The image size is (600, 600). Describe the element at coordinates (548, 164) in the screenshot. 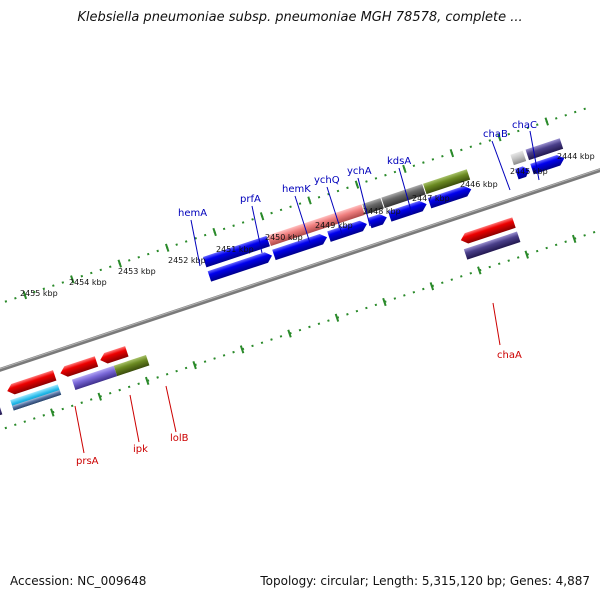

I see `gene-chaC-arrow` at that location.